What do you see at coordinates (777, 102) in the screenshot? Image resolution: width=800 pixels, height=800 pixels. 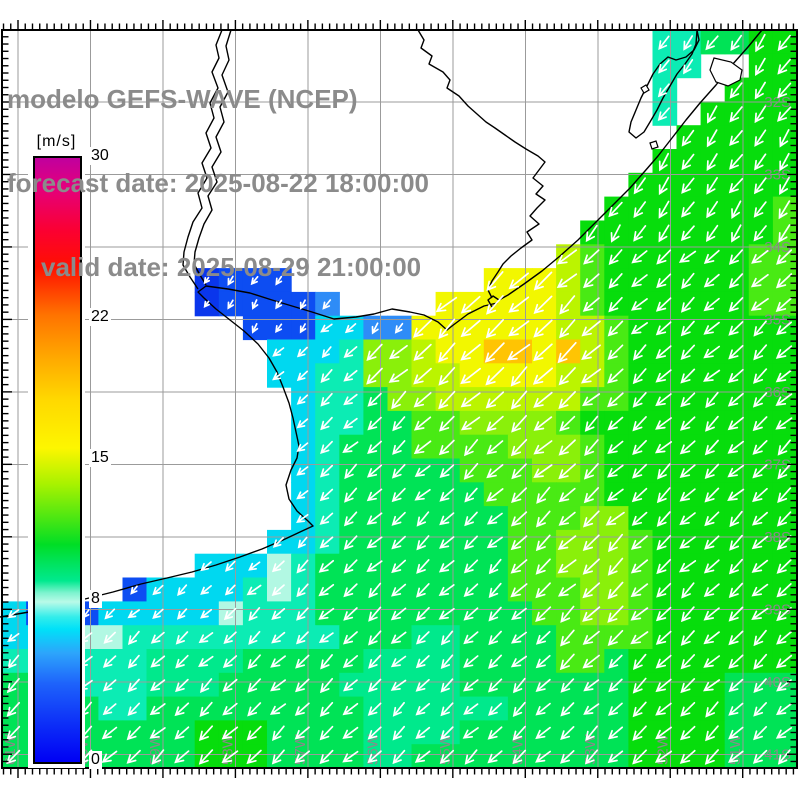 I see `svg-text: 32S` at bounding box center [777, 102].